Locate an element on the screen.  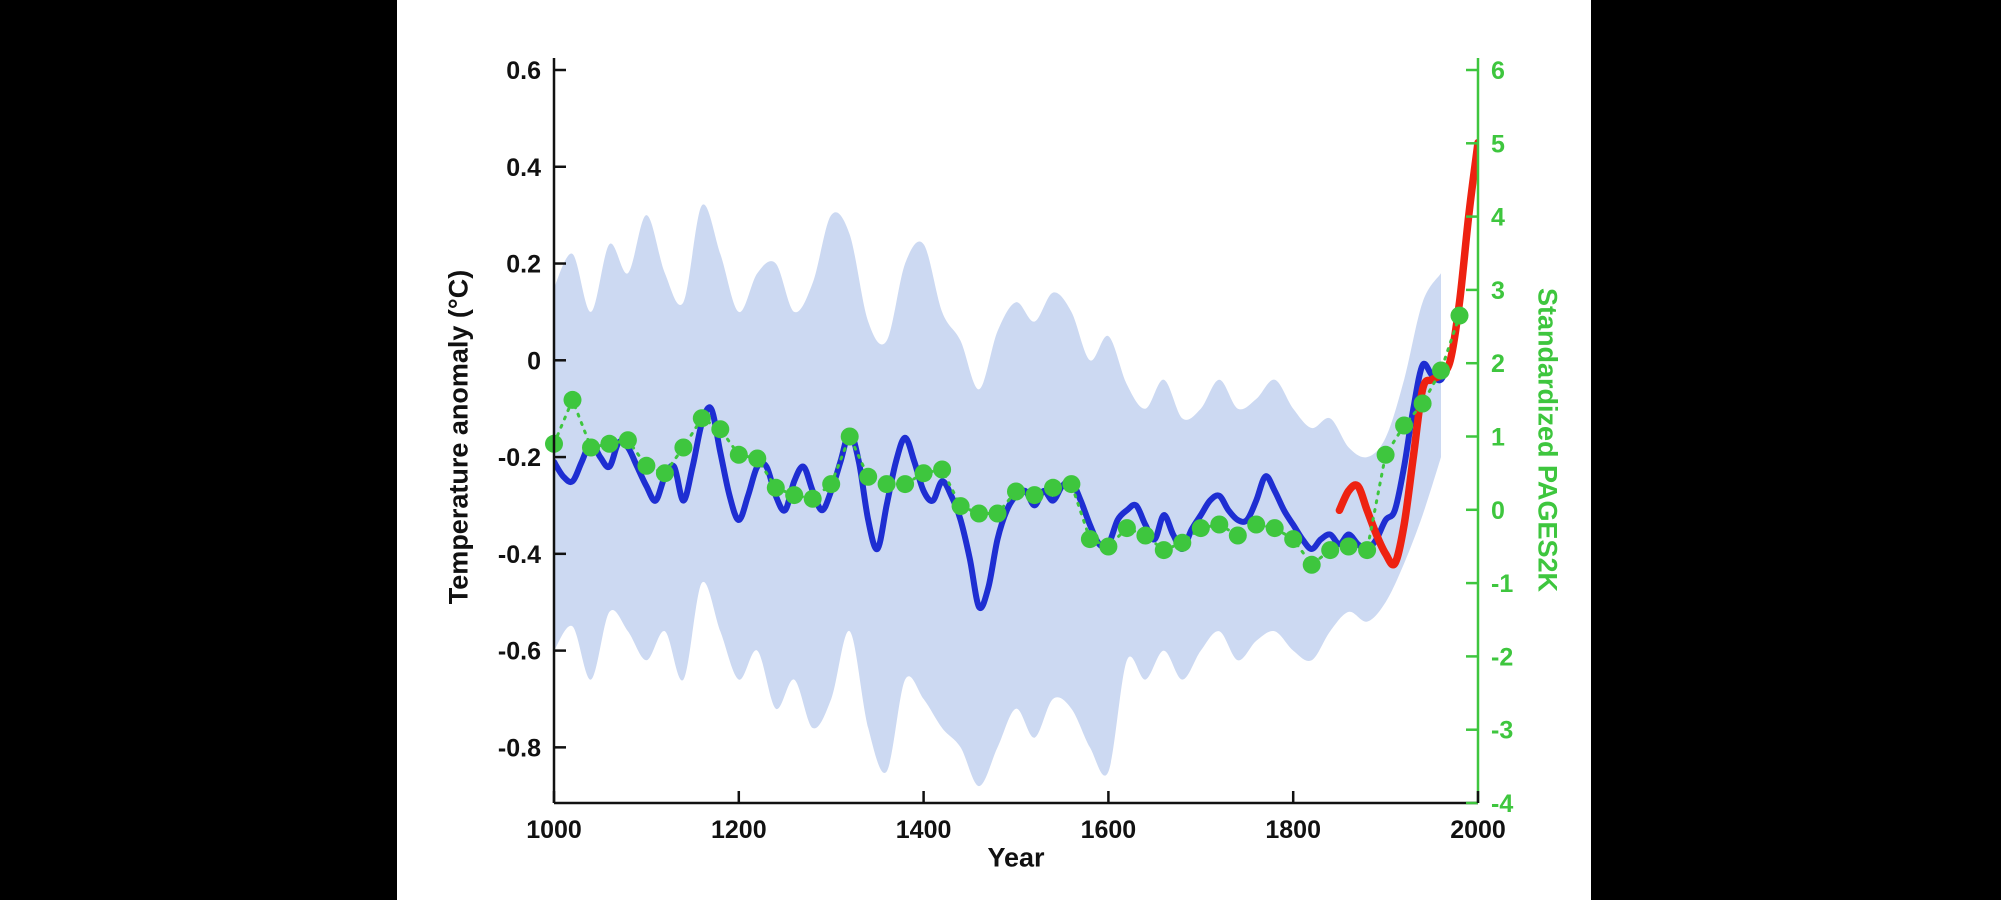
x-tick-label: 1400 is located at coordinates (924, 830).